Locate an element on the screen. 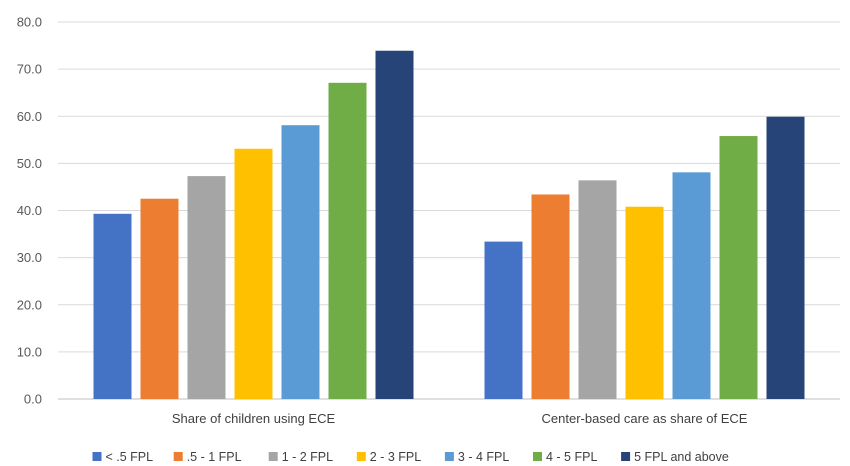  y-tick-label: 0.0 is located at coordinates (33, 399).